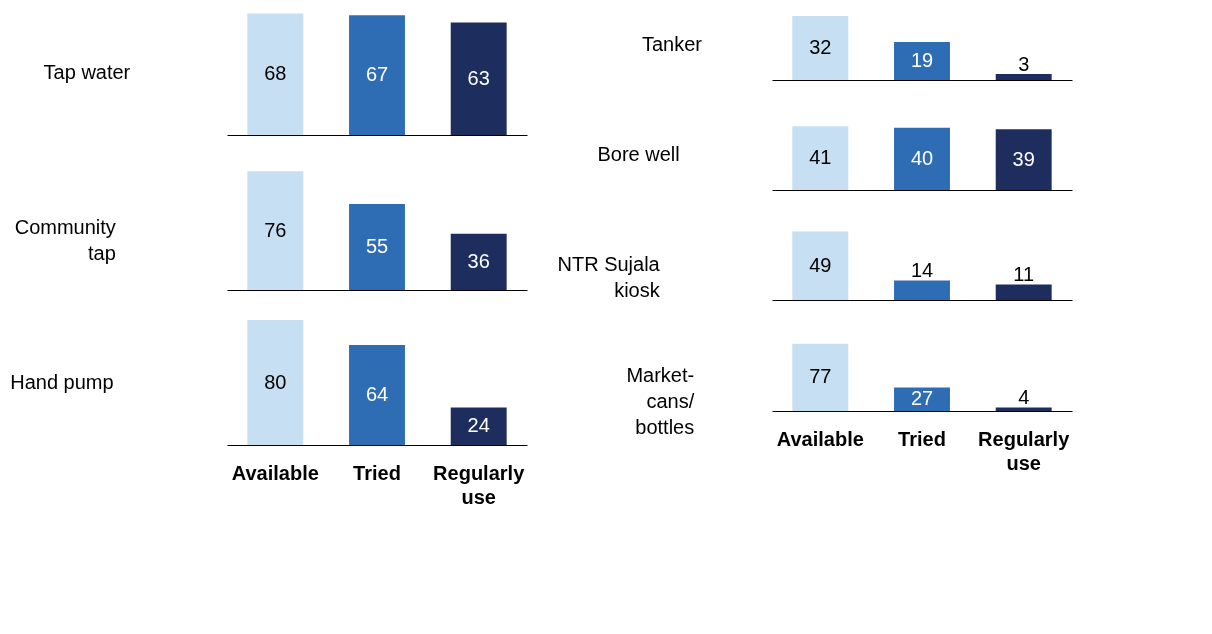 The height and width of the screenshot is (634, 1212). Describe the element at coordinates (820, 47) in the screenshot. I see `data-label: 32` at that location.